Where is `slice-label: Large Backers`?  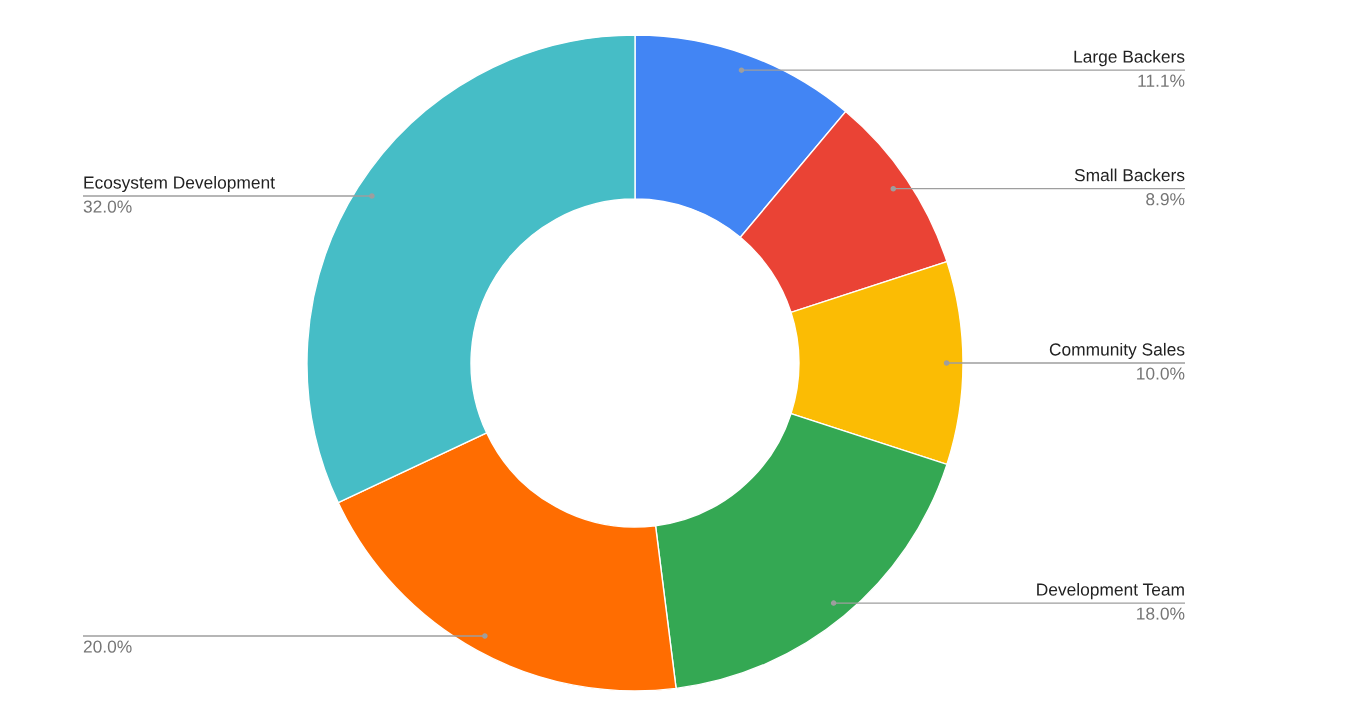 slice-label: Large Backers is located at coordinates (1129, 58).